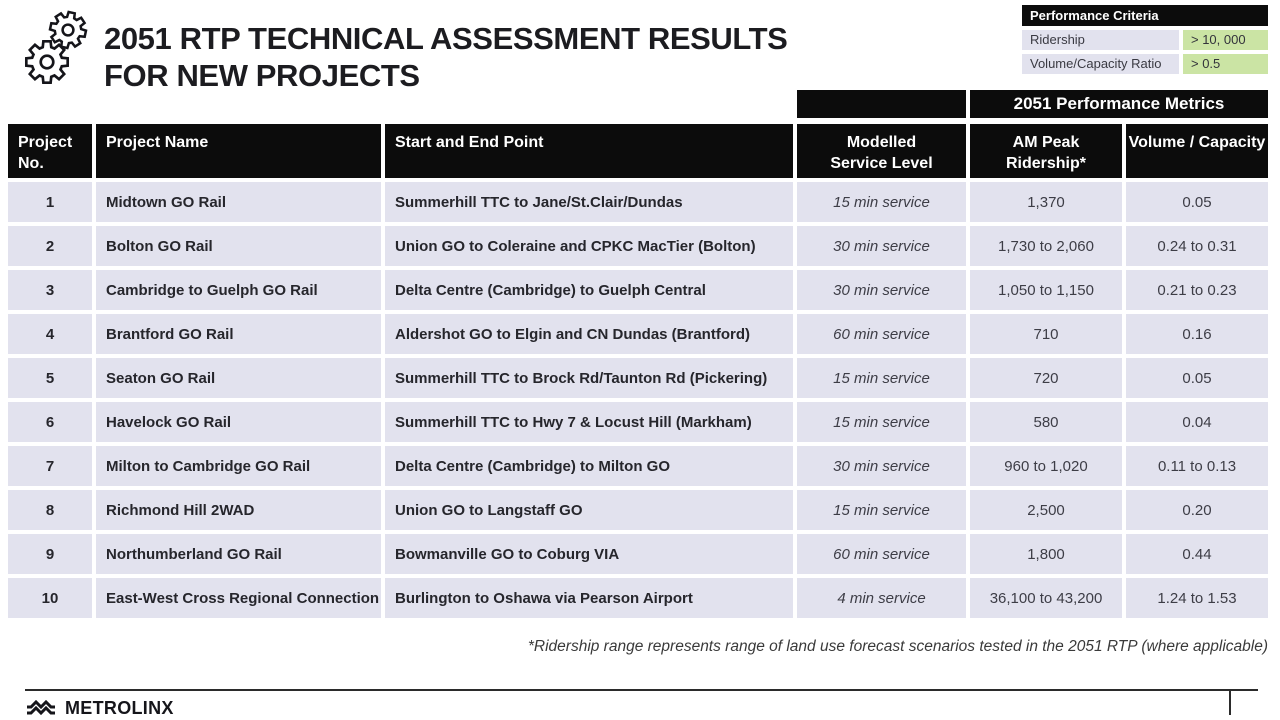 The image size is (1280, 720). What do you see at coordinates (262, 75) in the screenshot?
I see `page-title-line2: FOR NEW PROJECTS` at bounding box center [262, 75].